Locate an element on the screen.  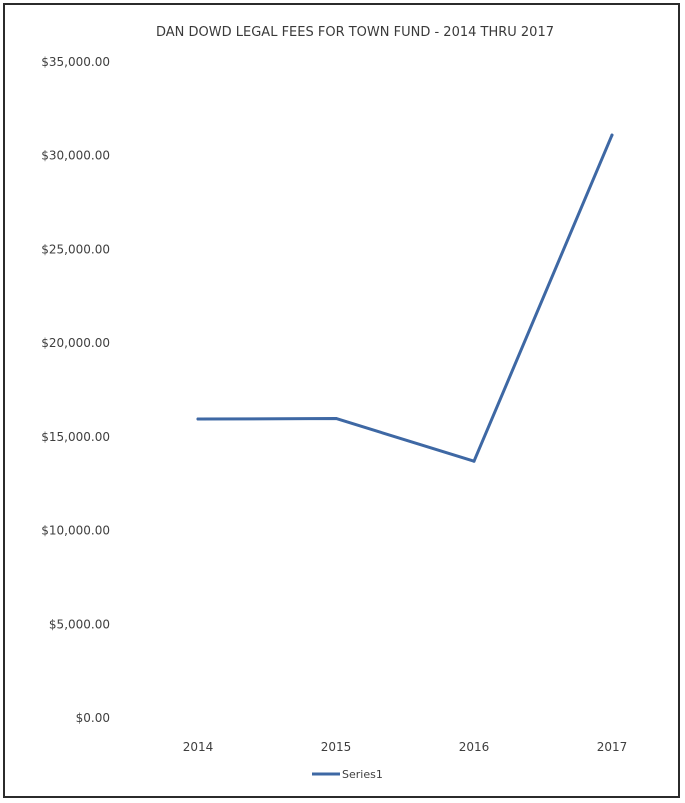
y-tick-label: $10,000.00 is located at coordinates (75, 531).